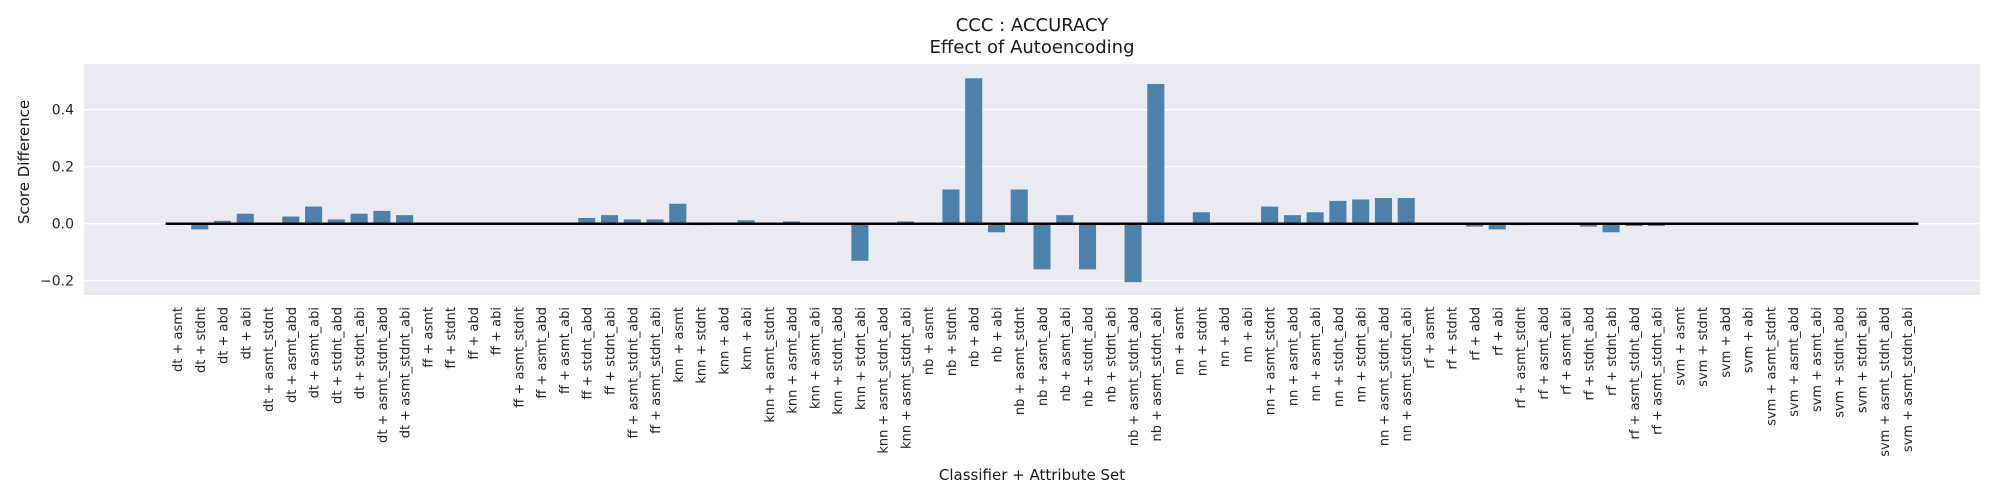  What do you see at coordinates (1498, 331) in the screenshot?
I see `x-tick-label: rf + abi` at bounding box center [1498, 331].